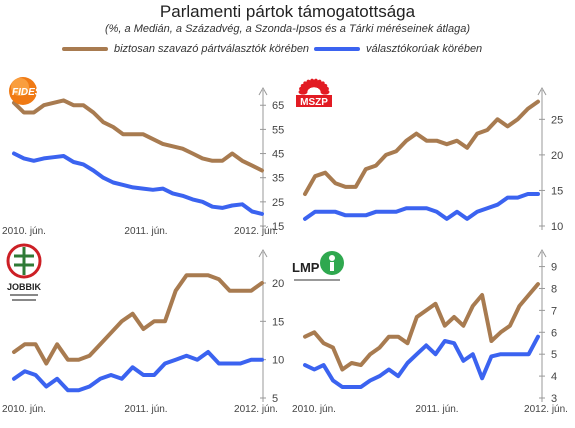 The width and height of the screenshot is (575, 428). I want to click on y-tick-label: 9, so click(554, 268).